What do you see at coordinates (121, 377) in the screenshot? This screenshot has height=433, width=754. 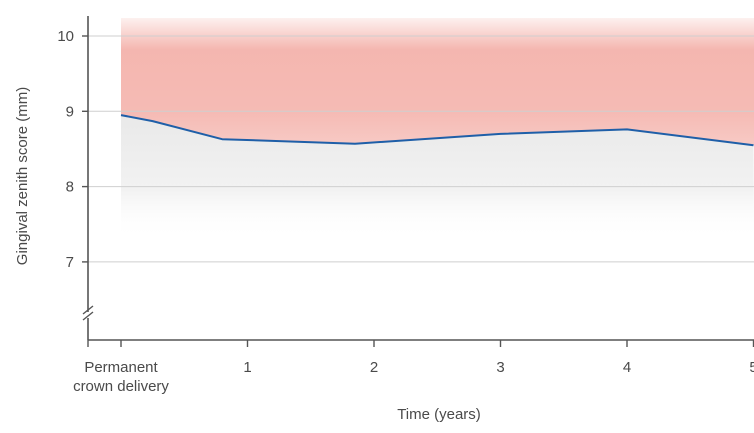 I see `x-tick-label-0: Permanent crown delivery` at bounding box center [121, 377].